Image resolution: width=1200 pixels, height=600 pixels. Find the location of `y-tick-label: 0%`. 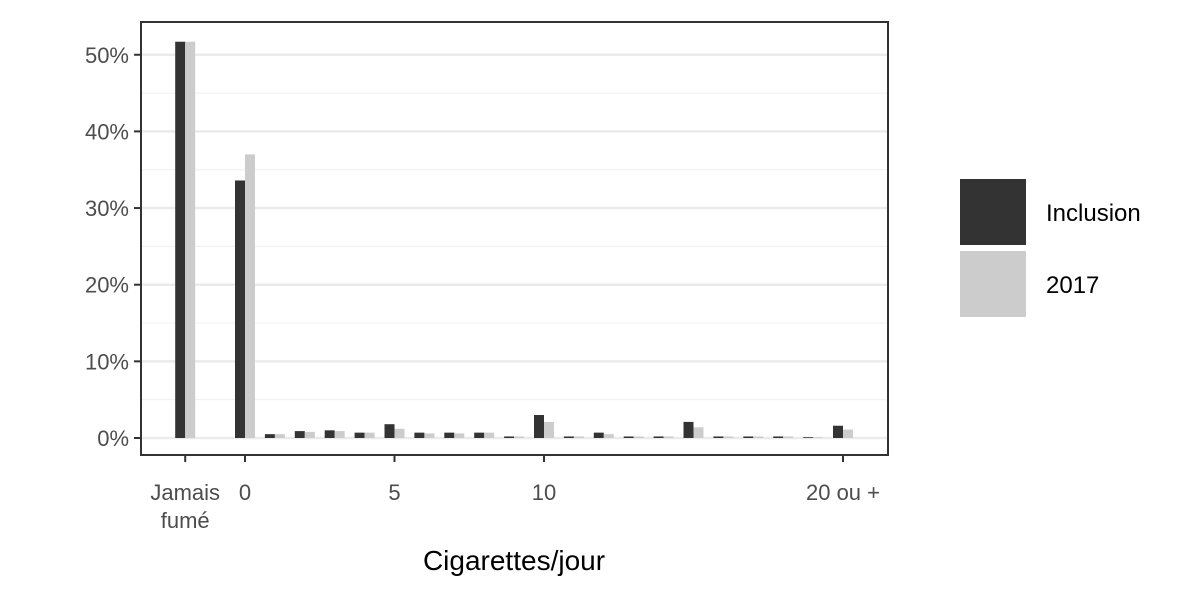

y-tick-label: 0% is located at coordinates (113, 438).